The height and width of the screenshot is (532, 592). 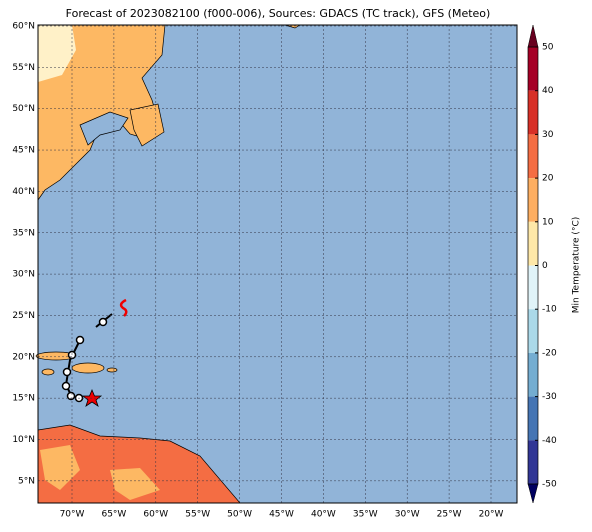 What do you see at coordinates (23, 109) in the screenshot?
I see `lat-label: 50°N` at bounding box center [23, 109].